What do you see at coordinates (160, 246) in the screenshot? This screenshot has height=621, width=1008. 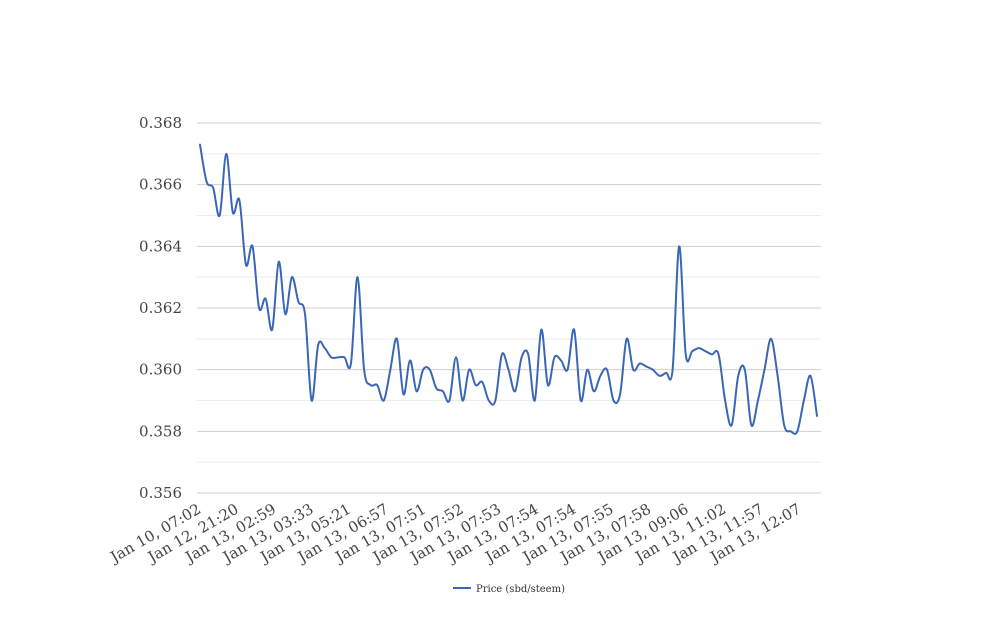 I see `y-tick-label: 0.364` at bounding box center [160, 246].